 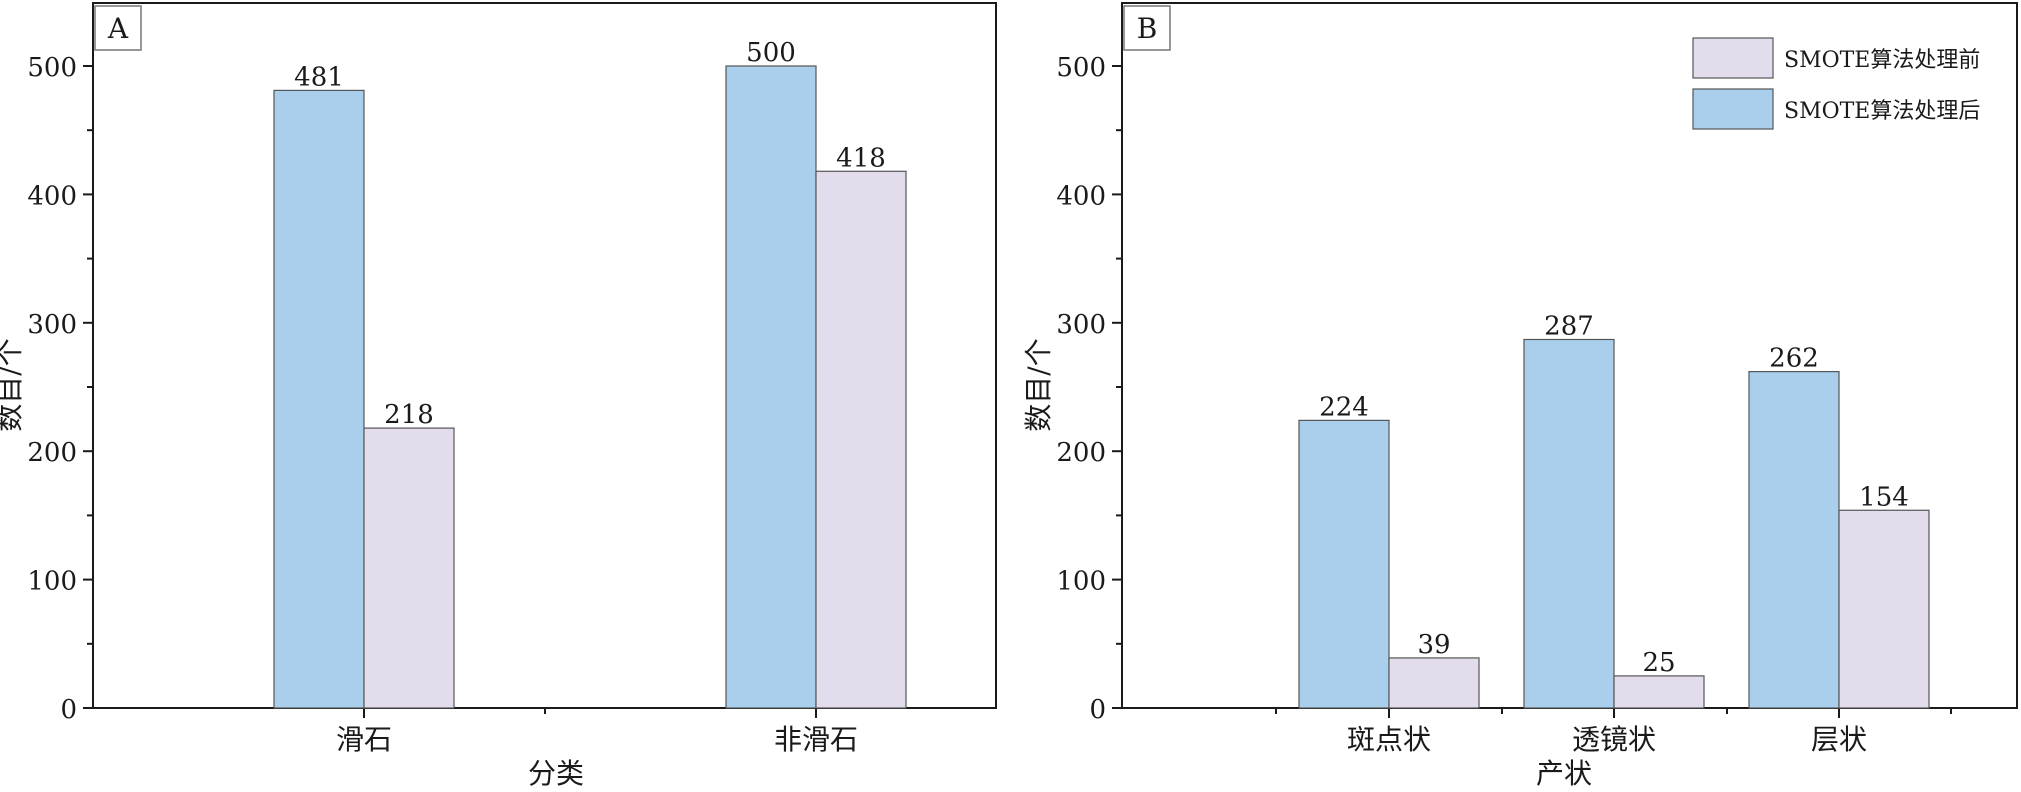 I want to click on x-category-label: 透镜状, so click(x=1614, y=739).